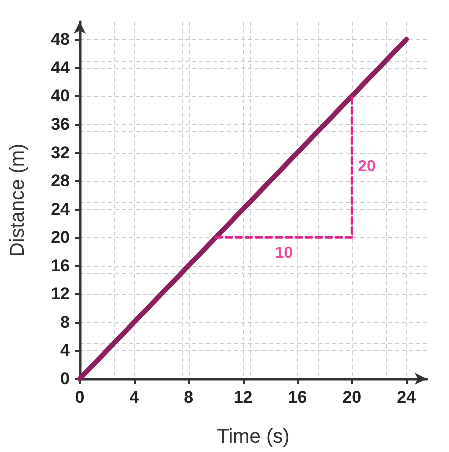 The height and width of the screenshot is (452, 449). I want to click on annotation: 20, so click(367, 167).